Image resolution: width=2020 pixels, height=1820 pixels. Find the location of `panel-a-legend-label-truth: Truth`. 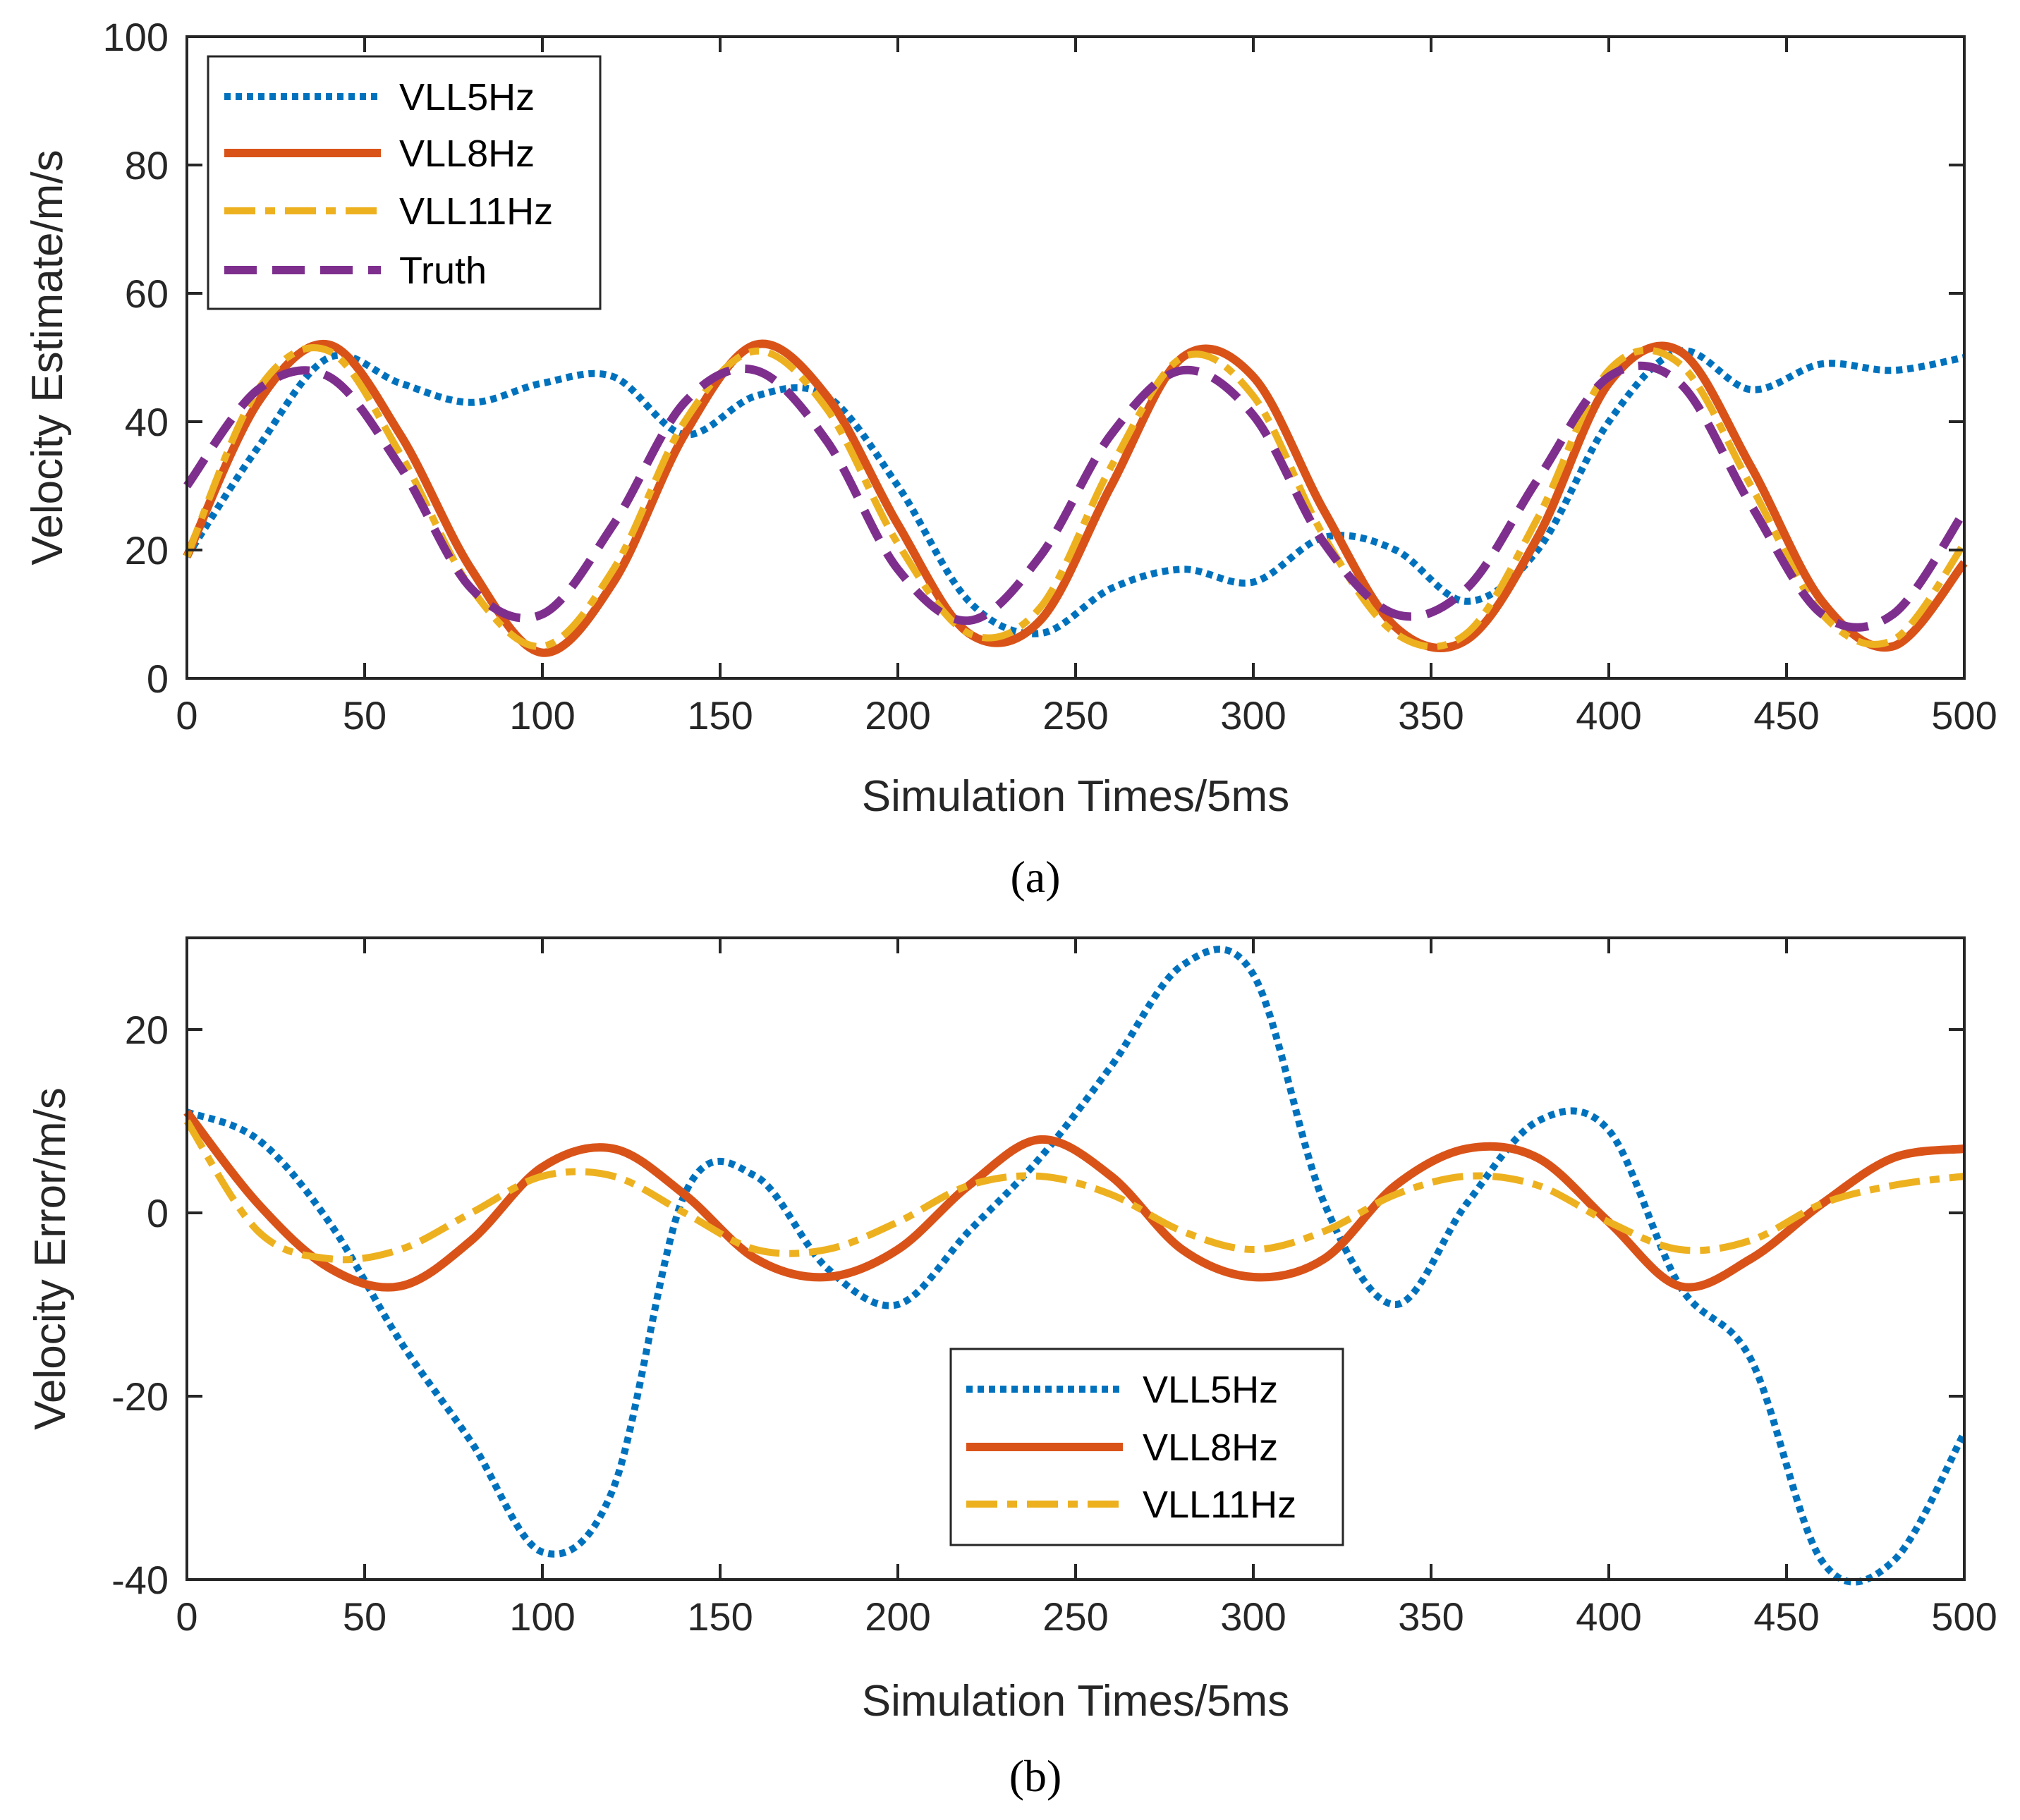

panel-a-legend-label-truth: Truth is located at coordinates (443, 271).